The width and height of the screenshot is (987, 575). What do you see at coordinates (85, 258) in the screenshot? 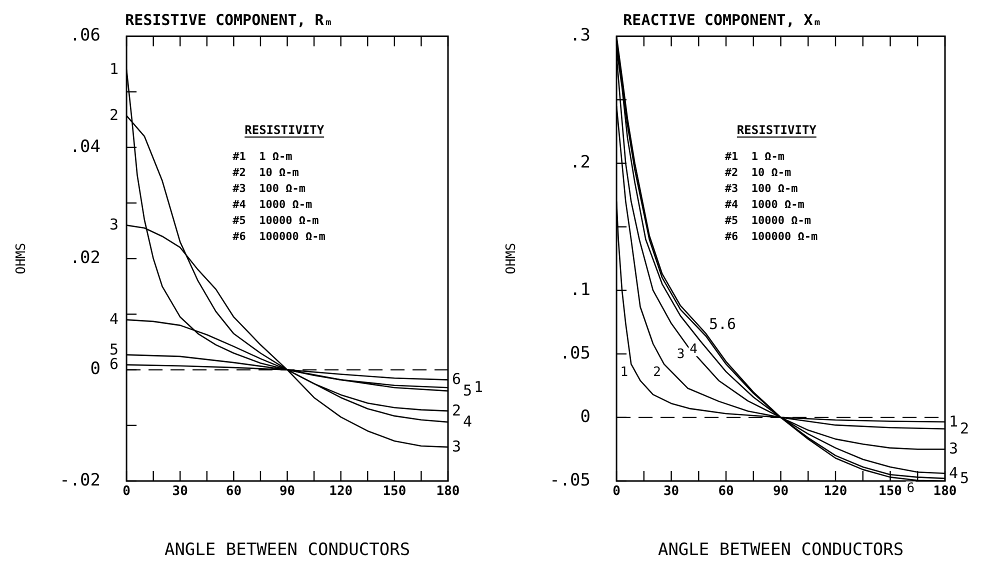
I see `y-tick-label: .02` at bounding box center [85, 258].